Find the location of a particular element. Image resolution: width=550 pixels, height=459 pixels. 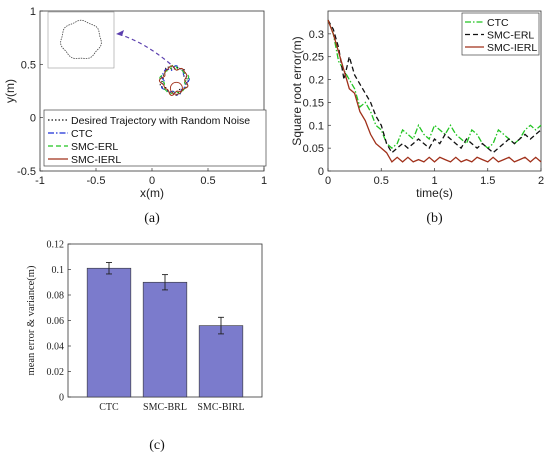

x-tick-label-b: 1 is located at coordinates (434, 181).